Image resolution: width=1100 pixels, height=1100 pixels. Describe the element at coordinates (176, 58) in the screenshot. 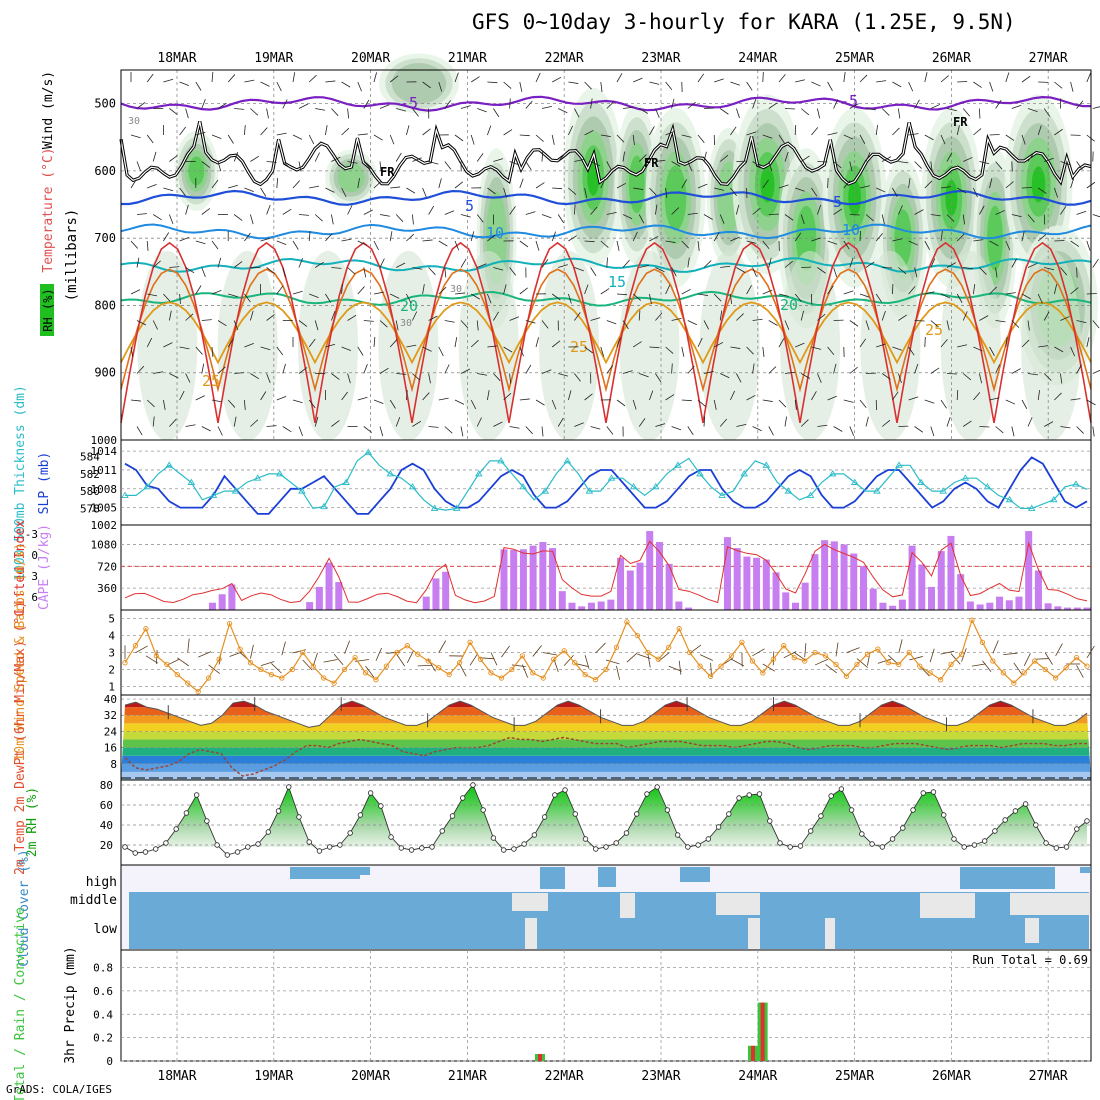

I see `date-label-top: 18MAR` at that location.